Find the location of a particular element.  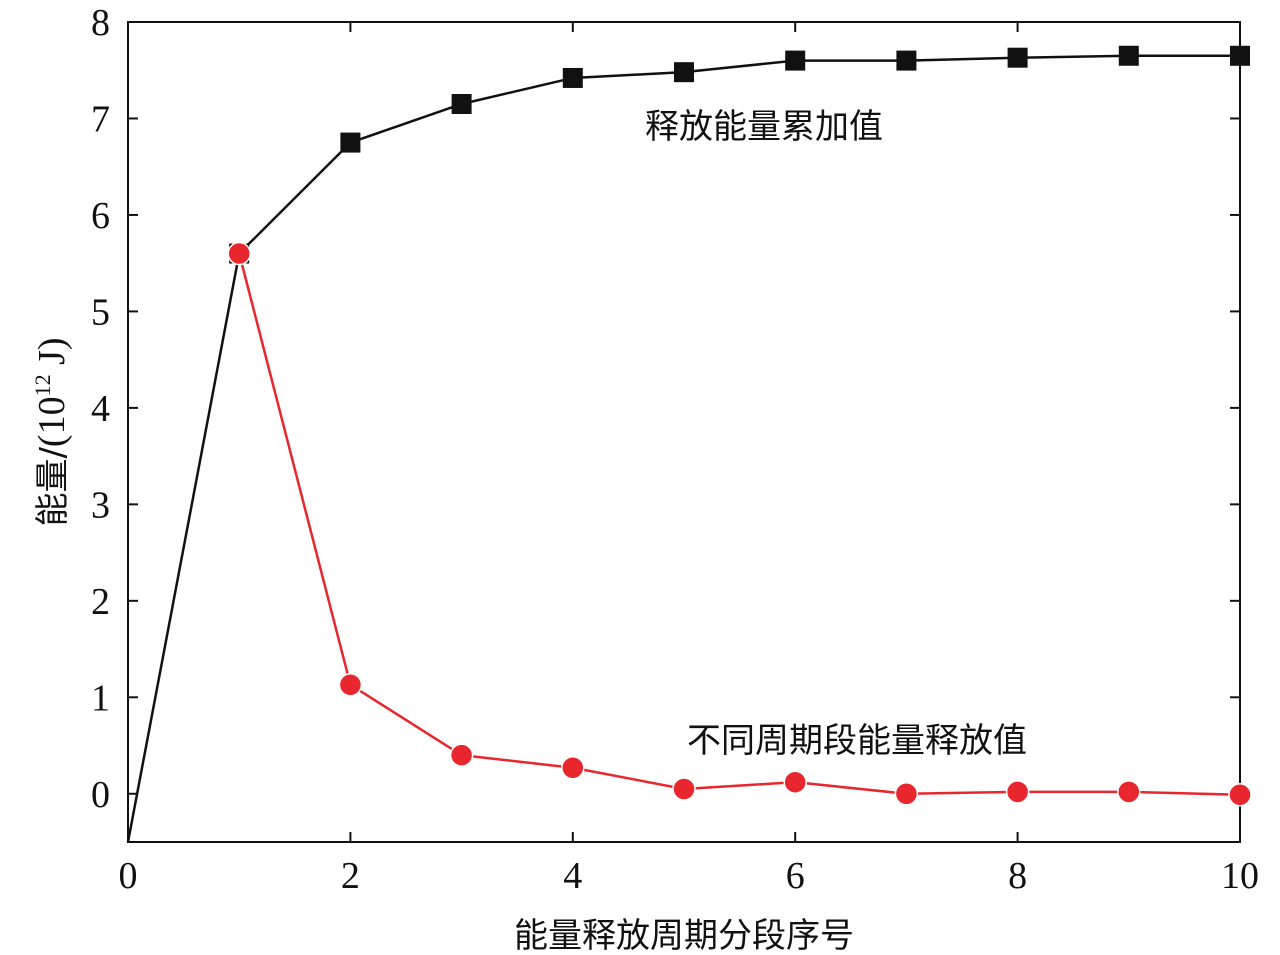

y-tick-label: 8 is located at coordinates (100, 23).